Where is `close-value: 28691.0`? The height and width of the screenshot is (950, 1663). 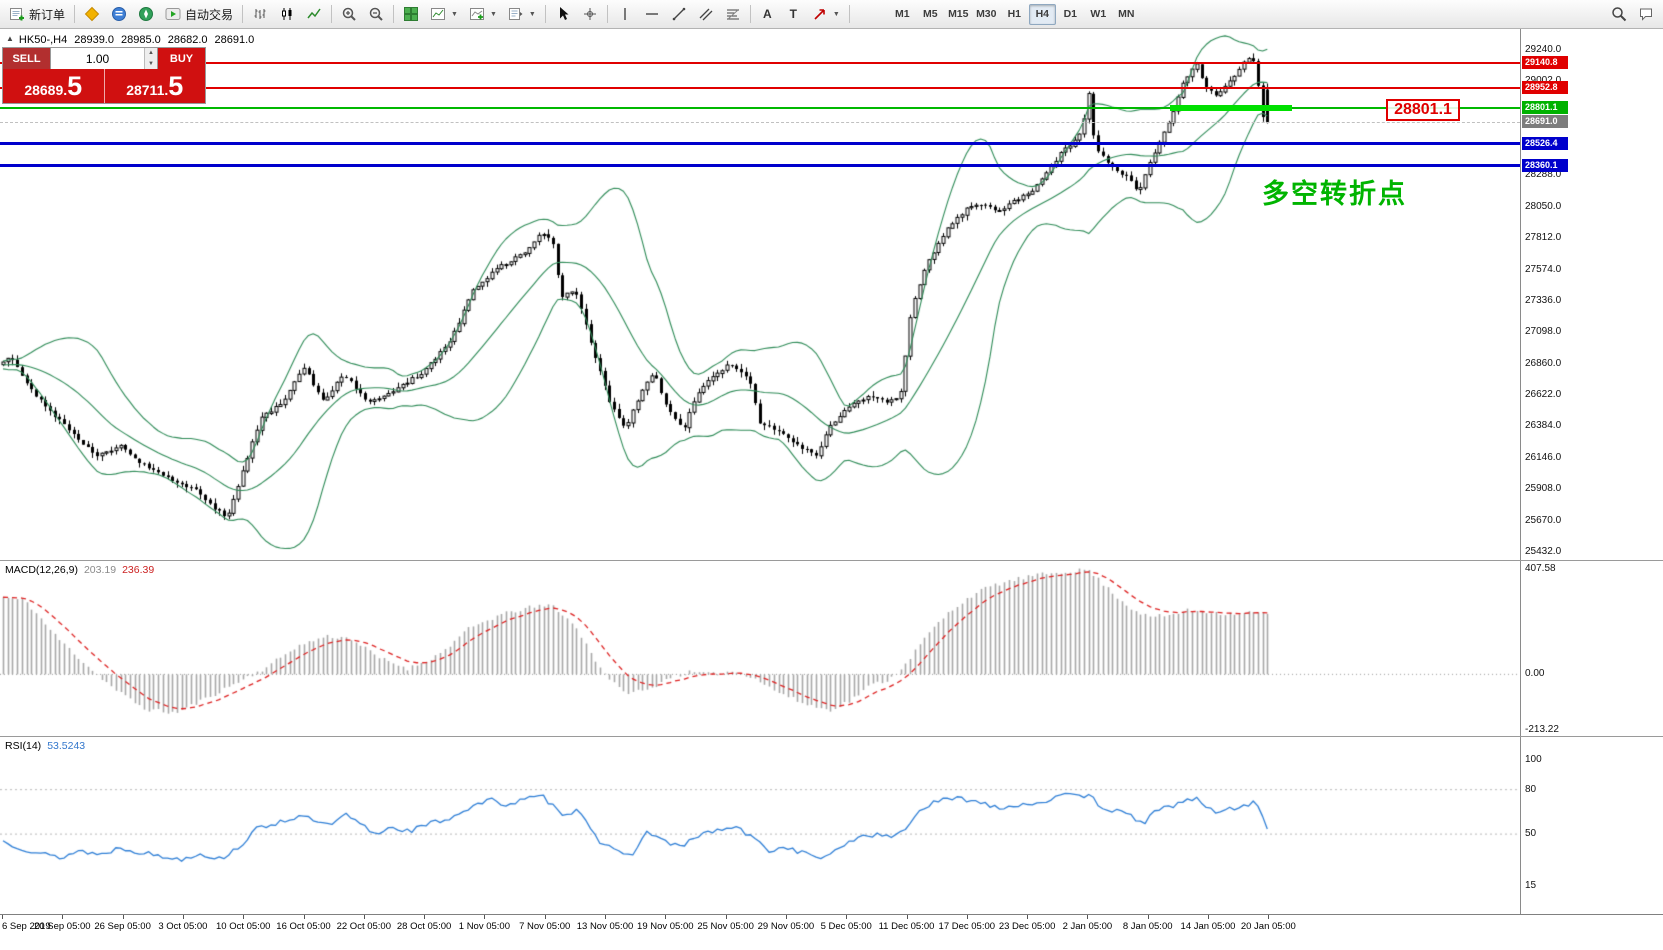
close-value: 28691.0 is located at coordinates (234, 40).